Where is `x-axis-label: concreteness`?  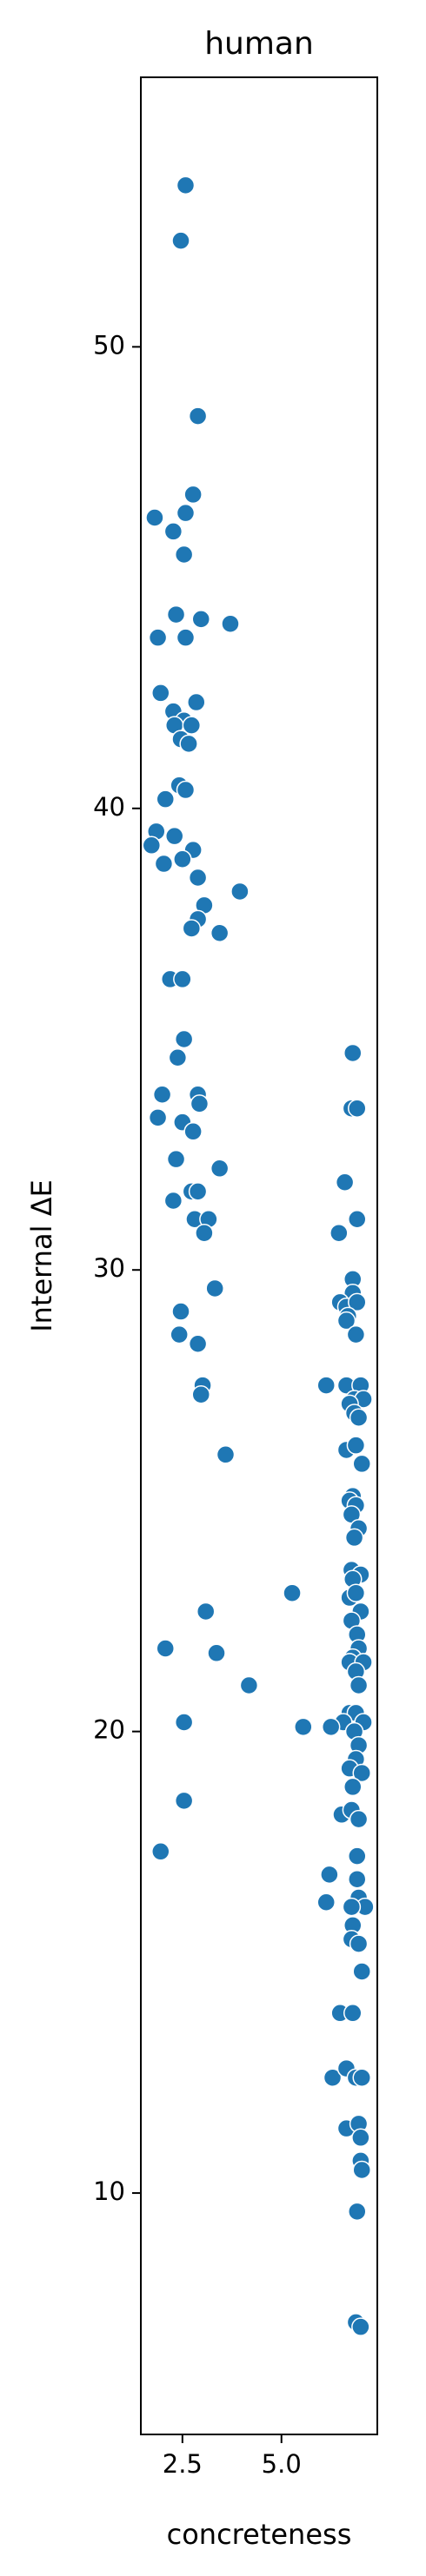 x-axis-label: concreteness is located at coordinates (259, 2535).